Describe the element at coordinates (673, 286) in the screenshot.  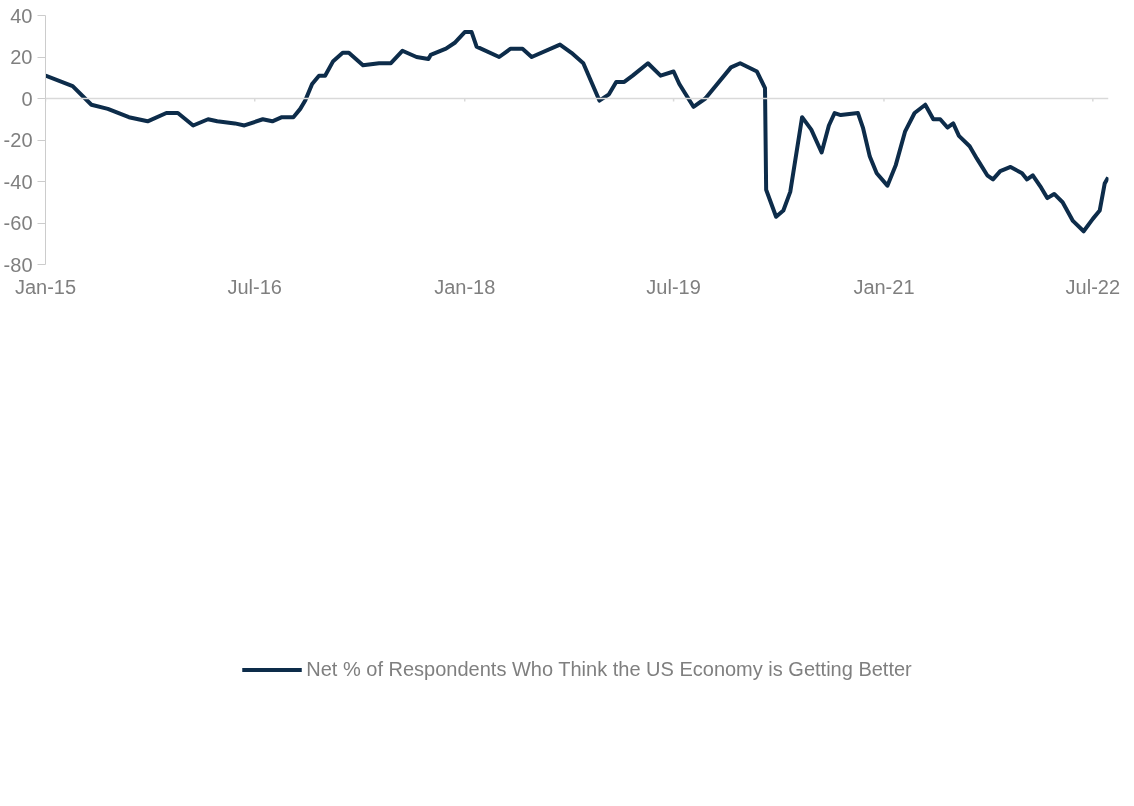
I see `x-tick-label: Jul-19` at that location.